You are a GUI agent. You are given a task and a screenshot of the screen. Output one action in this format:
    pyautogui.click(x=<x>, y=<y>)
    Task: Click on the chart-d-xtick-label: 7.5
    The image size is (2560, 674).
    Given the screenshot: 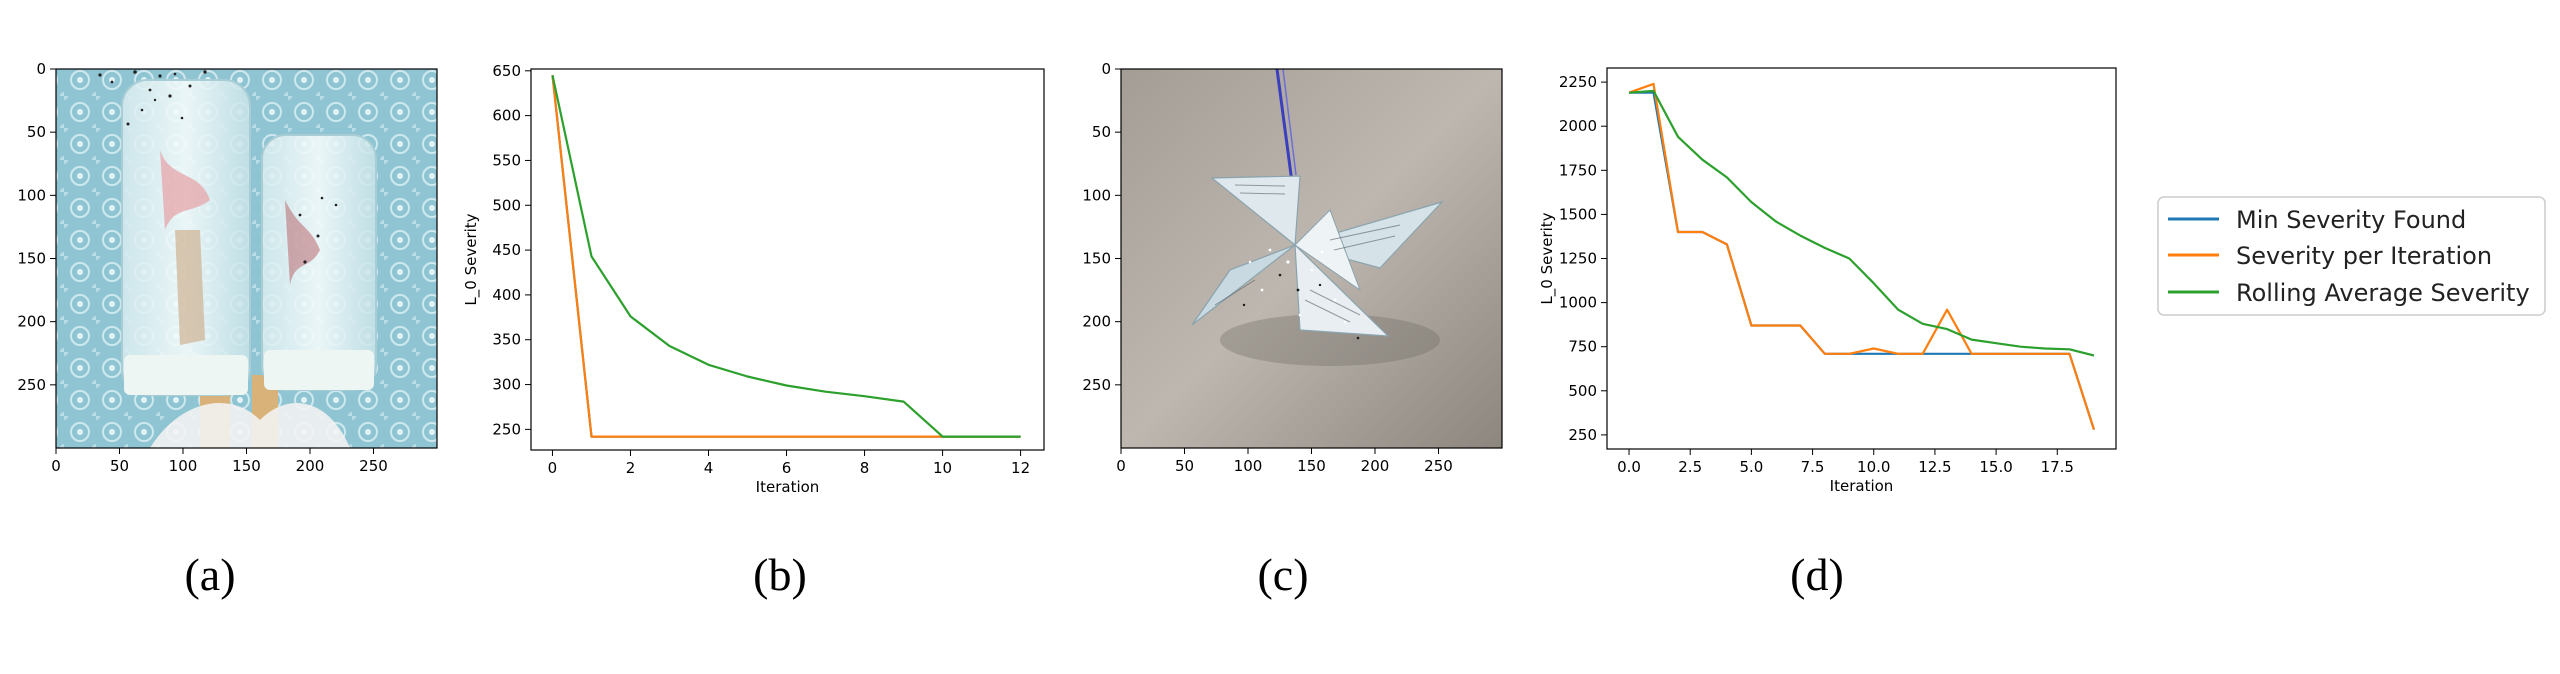 What is the action you would take?
    pyautogui.click(x=1813, y=467)
    